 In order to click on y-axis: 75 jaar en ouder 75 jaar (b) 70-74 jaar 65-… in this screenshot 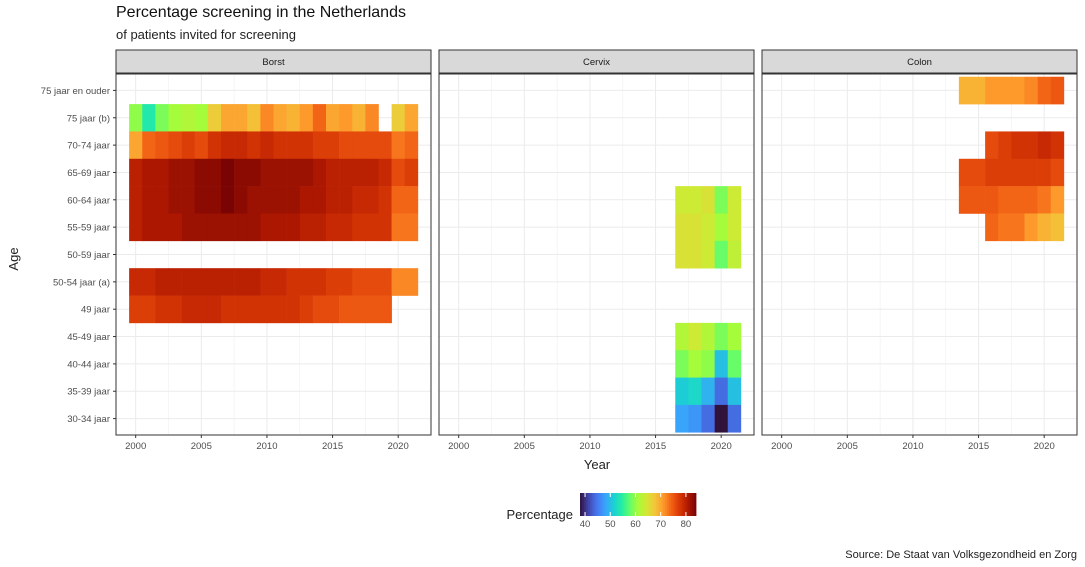, I will do `click(78, 255)`.